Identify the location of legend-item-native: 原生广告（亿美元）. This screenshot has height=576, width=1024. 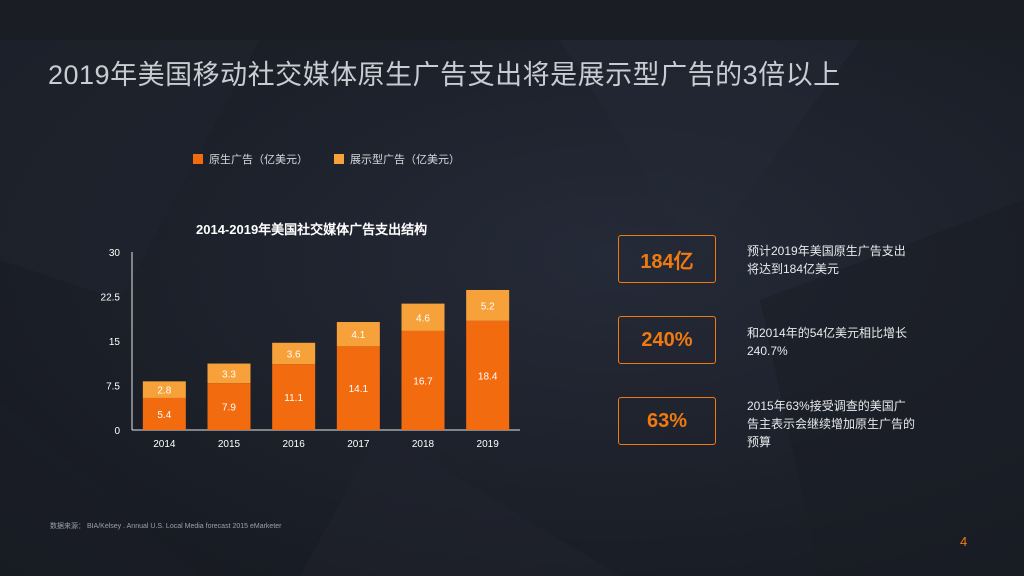
(250, 159).